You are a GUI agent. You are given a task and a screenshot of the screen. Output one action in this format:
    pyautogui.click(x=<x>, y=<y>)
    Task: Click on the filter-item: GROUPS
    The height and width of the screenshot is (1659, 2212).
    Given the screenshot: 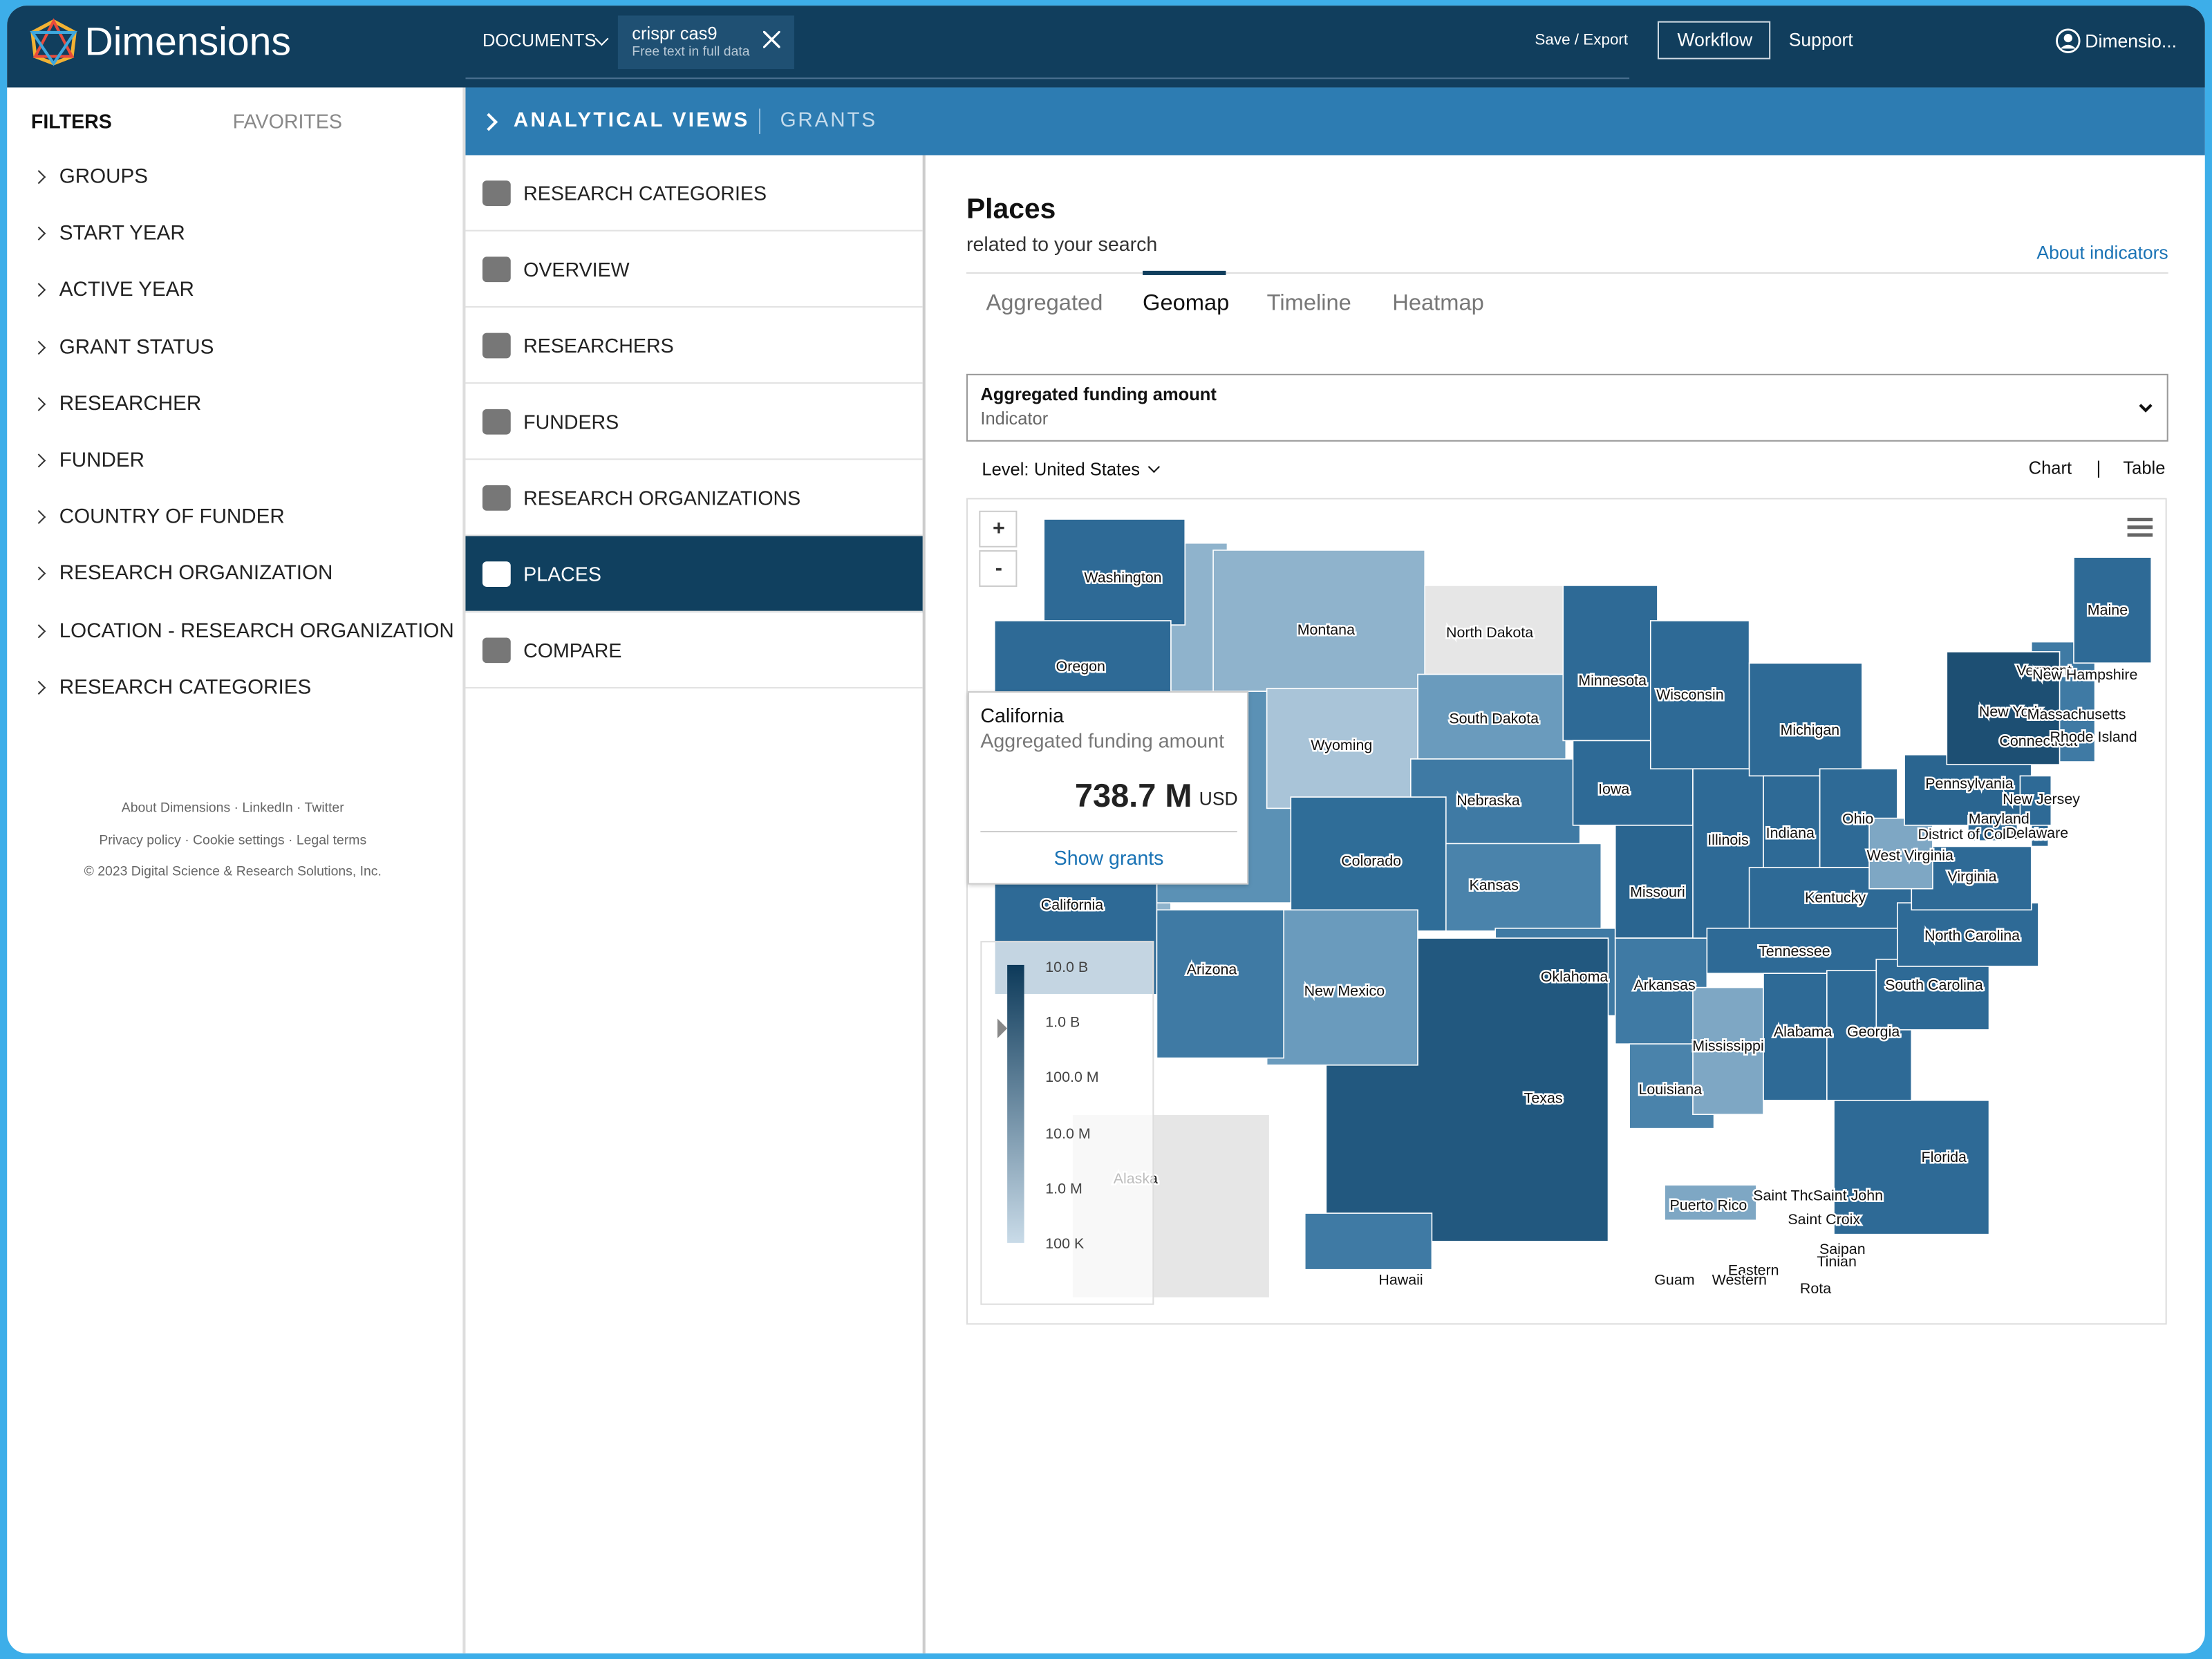 What is the action you would take?
    pyautogui.click(x=104, y=177)
    